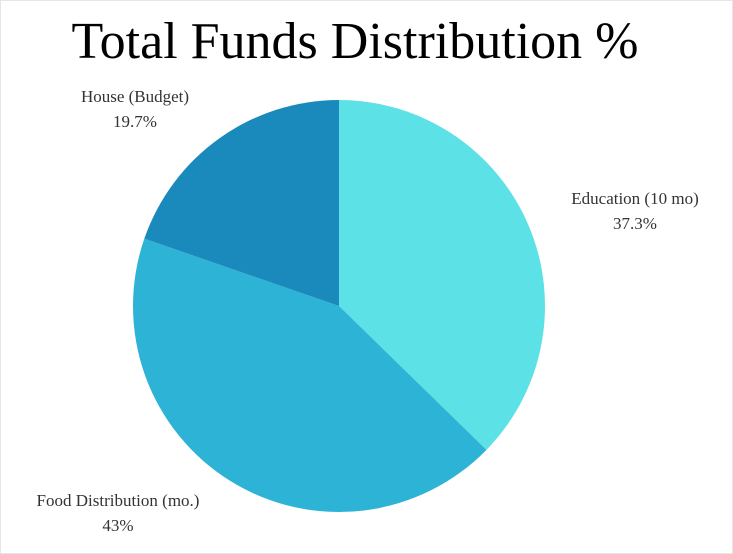 The image size is (733, 554). What do you see at coordinates (118, 500) in the screenshot?
I see `slice-label-2: Food Distribution (mo.)` at bounding box center [118, 500].